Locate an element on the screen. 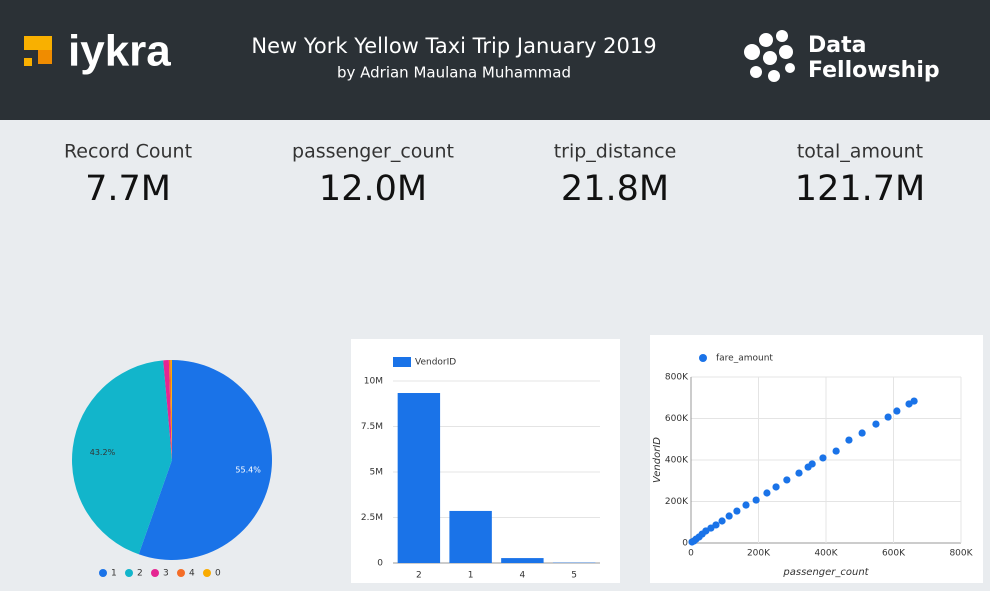 The image size is (990, 591). kpi-label: passenger_count is located at coordinates (373, 152).